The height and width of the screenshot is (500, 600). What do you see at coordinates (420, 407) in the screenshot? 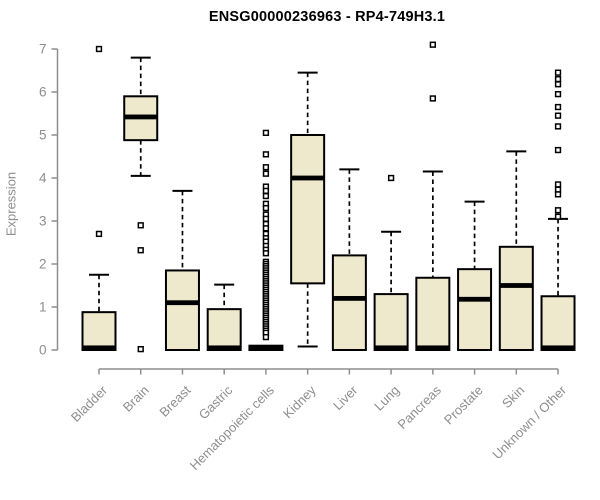
I see `x-axis-label-pancreas: Pancreas` at bounding box center [420, 407].